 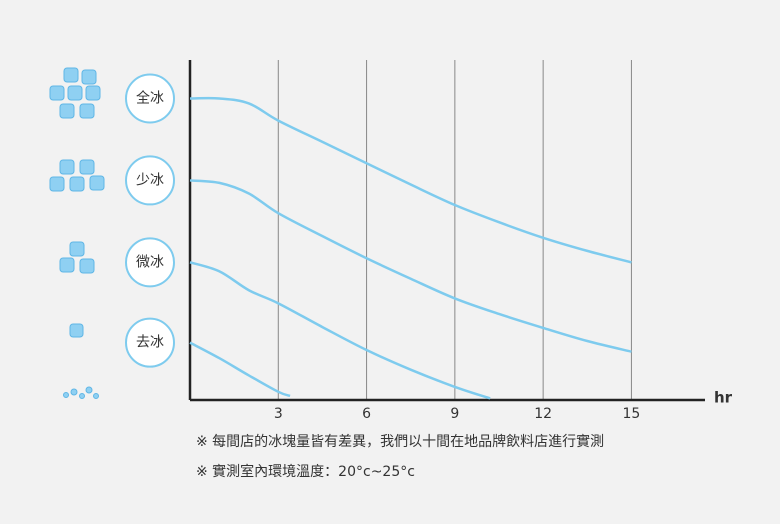 I want to click on full-ice-icon, so click(x=75, y=93).